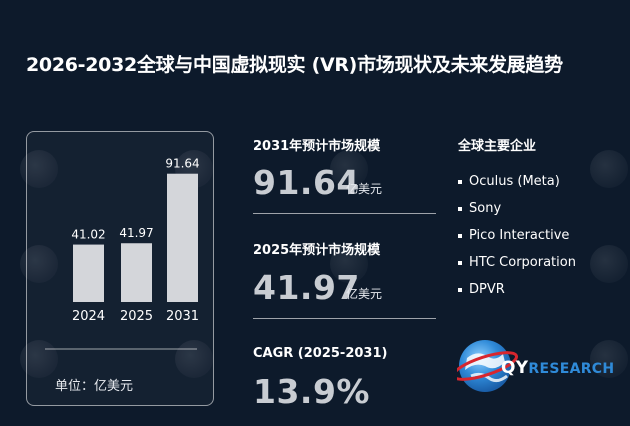  Describe the element at coordinates (487, 289) in the screenshot. I see `company-name: DPVR` at that location.